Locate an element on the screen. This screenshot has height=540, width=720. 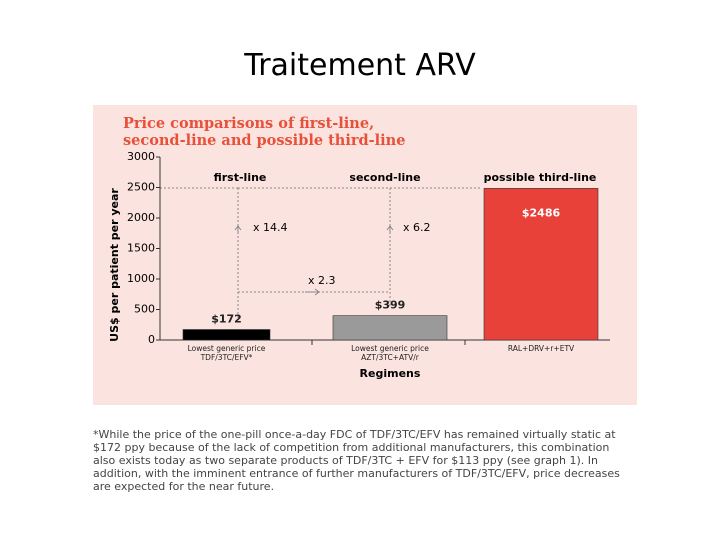
y-tick-label: 0 is located at coordinates (151, 339).